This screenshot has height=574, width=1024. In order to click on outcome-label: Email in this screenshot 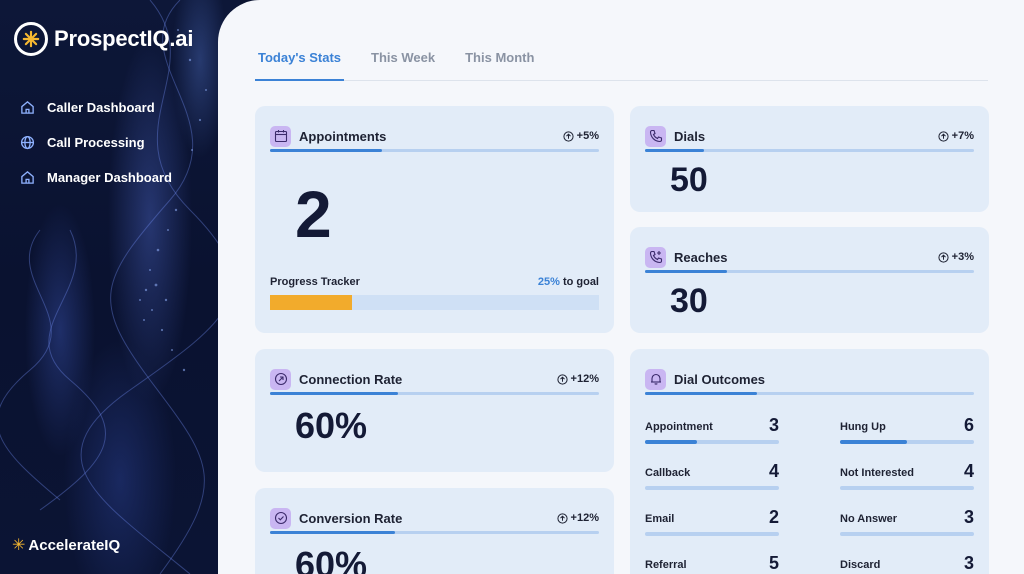, I will do `click(660, 519)`.